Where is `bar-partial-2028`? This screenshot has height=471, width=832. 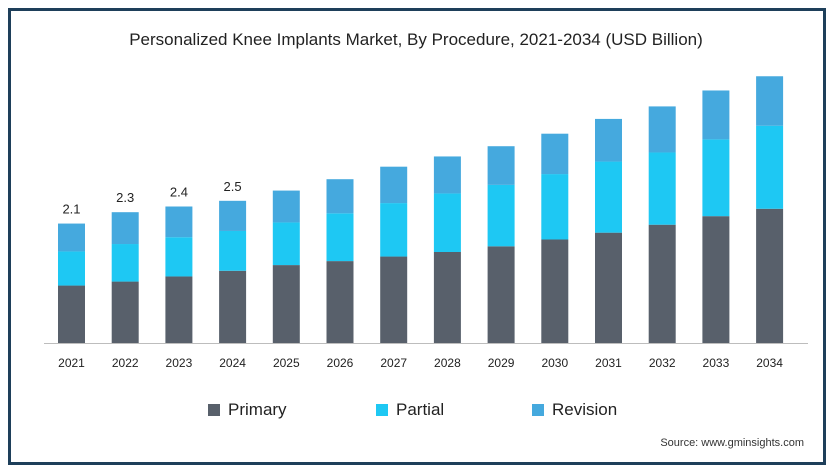
bar-partial-2028 is located at coordinates (447, 222).